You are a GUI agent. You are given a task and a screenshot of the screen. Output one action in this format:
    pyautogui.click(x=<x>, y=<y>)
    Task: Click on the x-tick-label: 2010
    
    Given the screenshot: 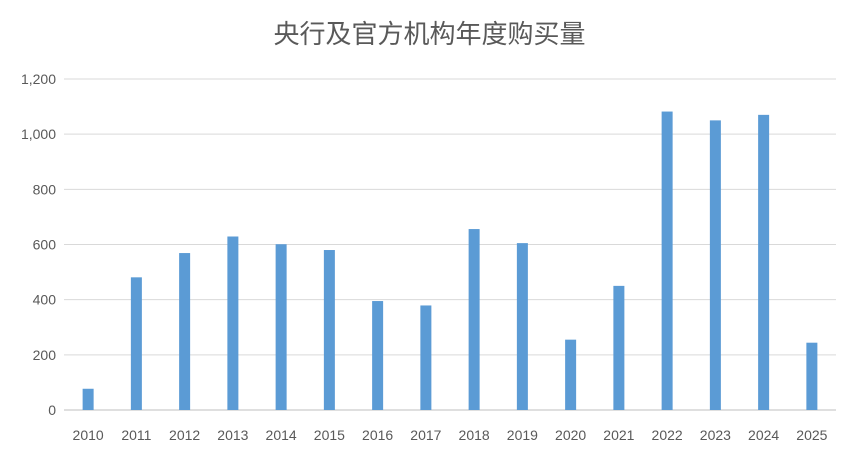 What is the action you would take?
    pyautogui.click(x=88, y=435)
    